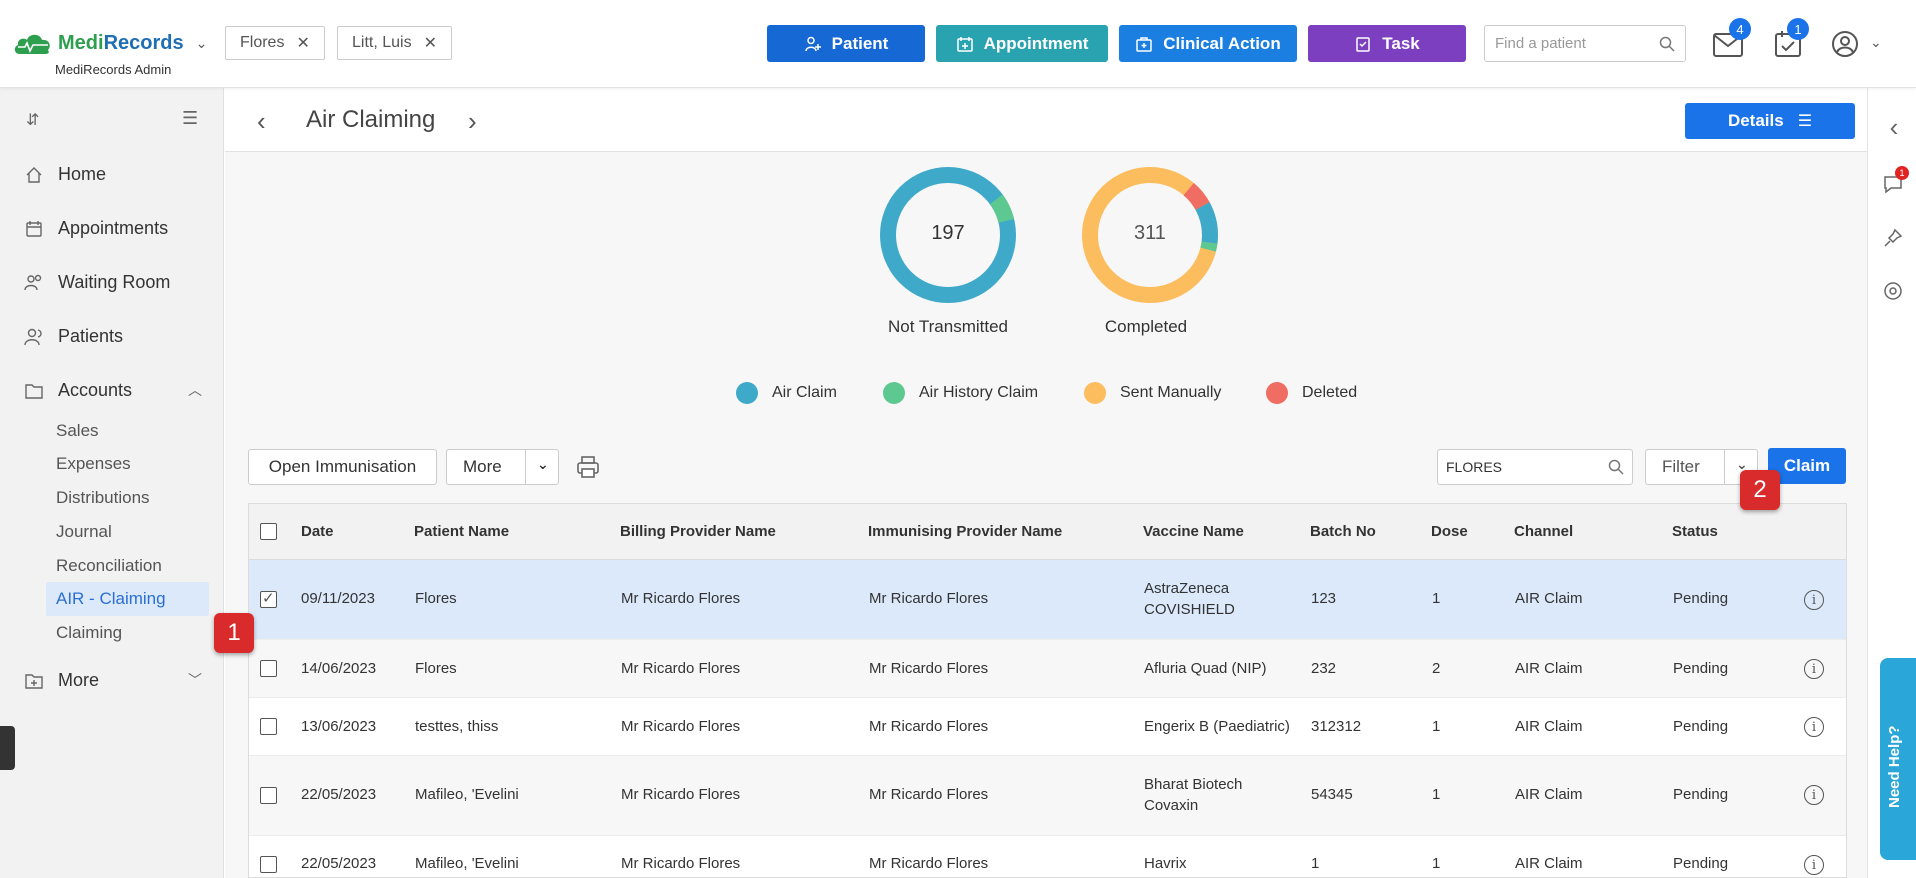  I want to click on previous-arrow-icon: ‹, so click(261, 121).